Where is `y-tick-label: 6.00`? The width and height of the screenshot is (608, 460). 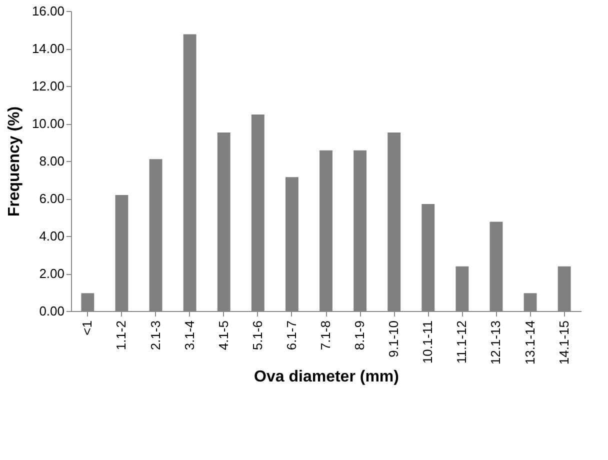 y-tick-label: 6.00 is located at coordinates (51, 198).